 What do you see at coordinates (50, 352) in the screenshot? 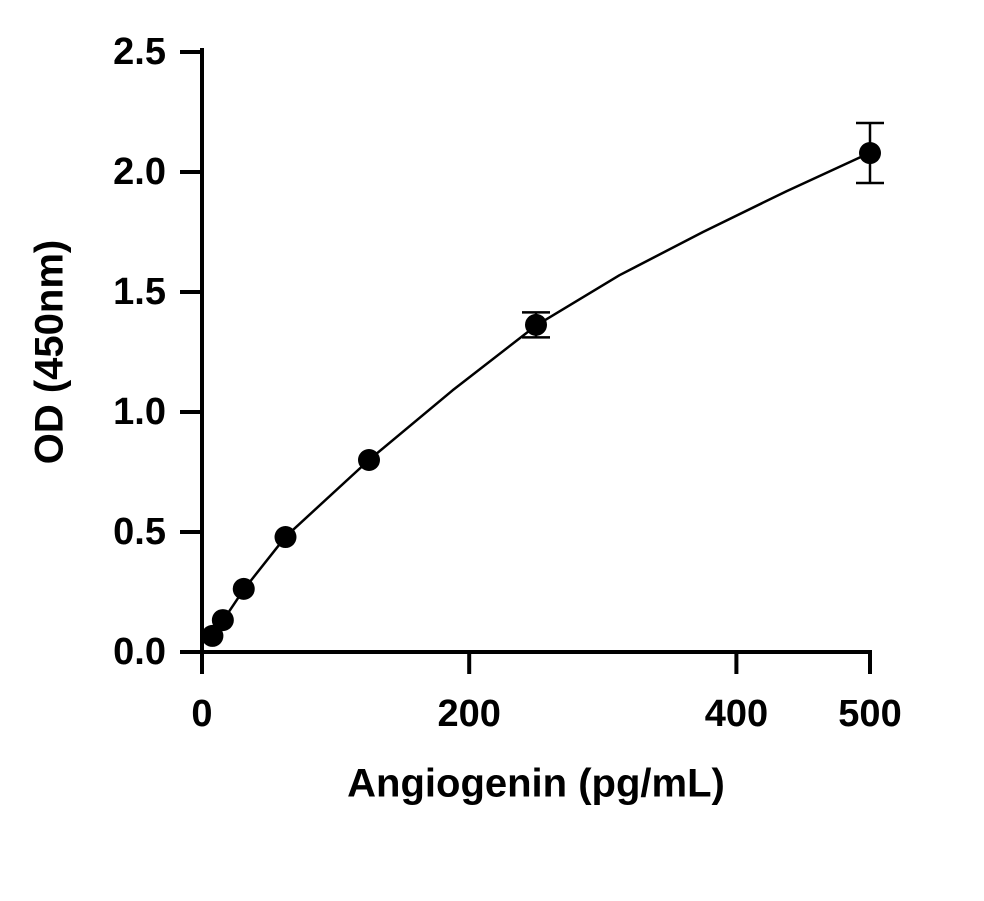
I see `y-axis-label: OD (450nm)` at bounding box center [50, 352].